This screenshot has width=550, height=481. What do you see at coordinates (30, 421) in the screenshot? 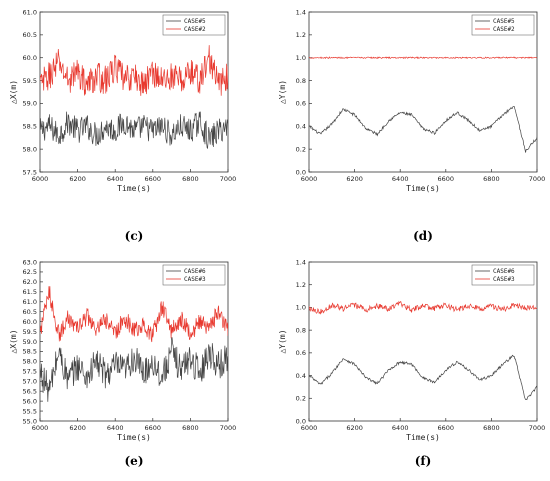
I see `y-tick-label: 55.0` at bounding box center [30, 421].